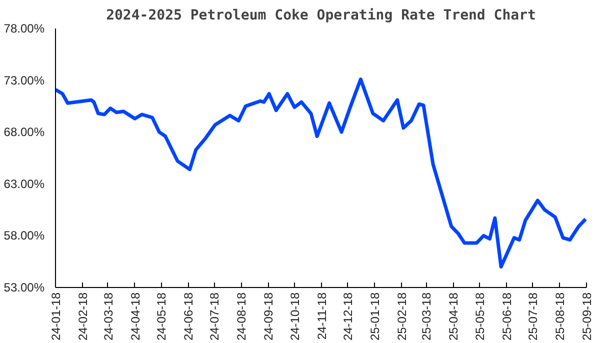 This screenshot has width=600, height=343. What do you see at coordinates (427, 316) in the screenshot?
I see `x-tick-label: 25-03-18` at bounding box center [427, 316].